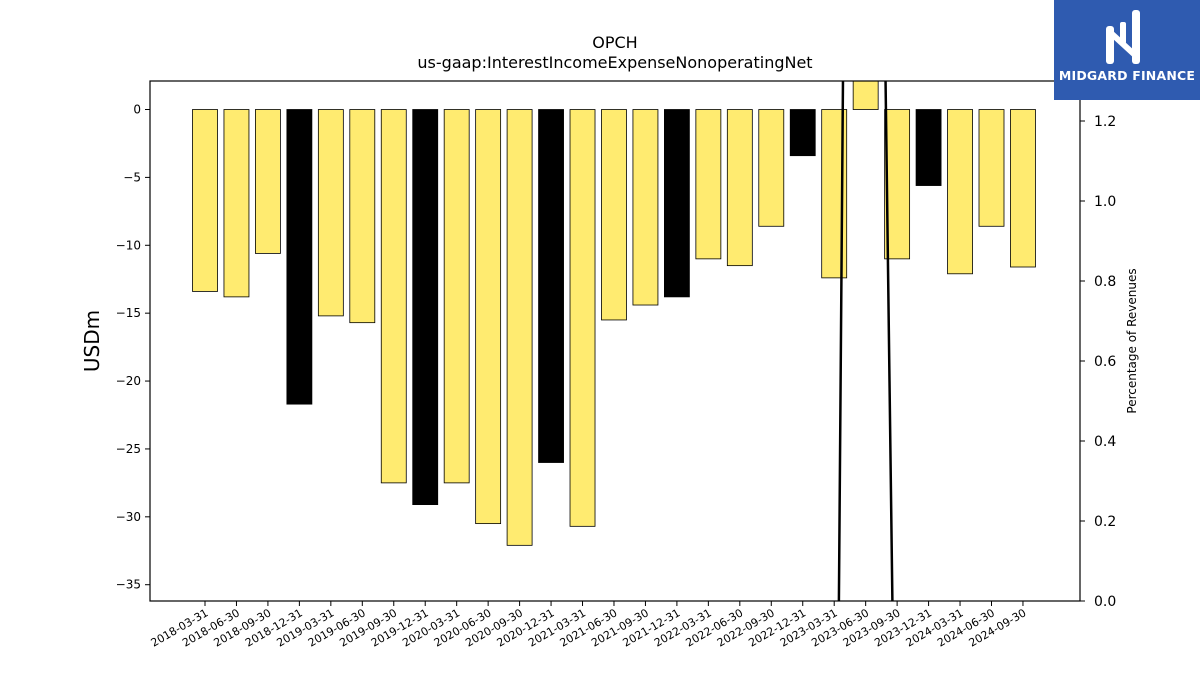 This screenshot has width=1200, height=675. What do you see at coordinates (1105, 522) in the screenshot?
I see `y2-tick-label: 0.2` at bounding box center [1105, 522].